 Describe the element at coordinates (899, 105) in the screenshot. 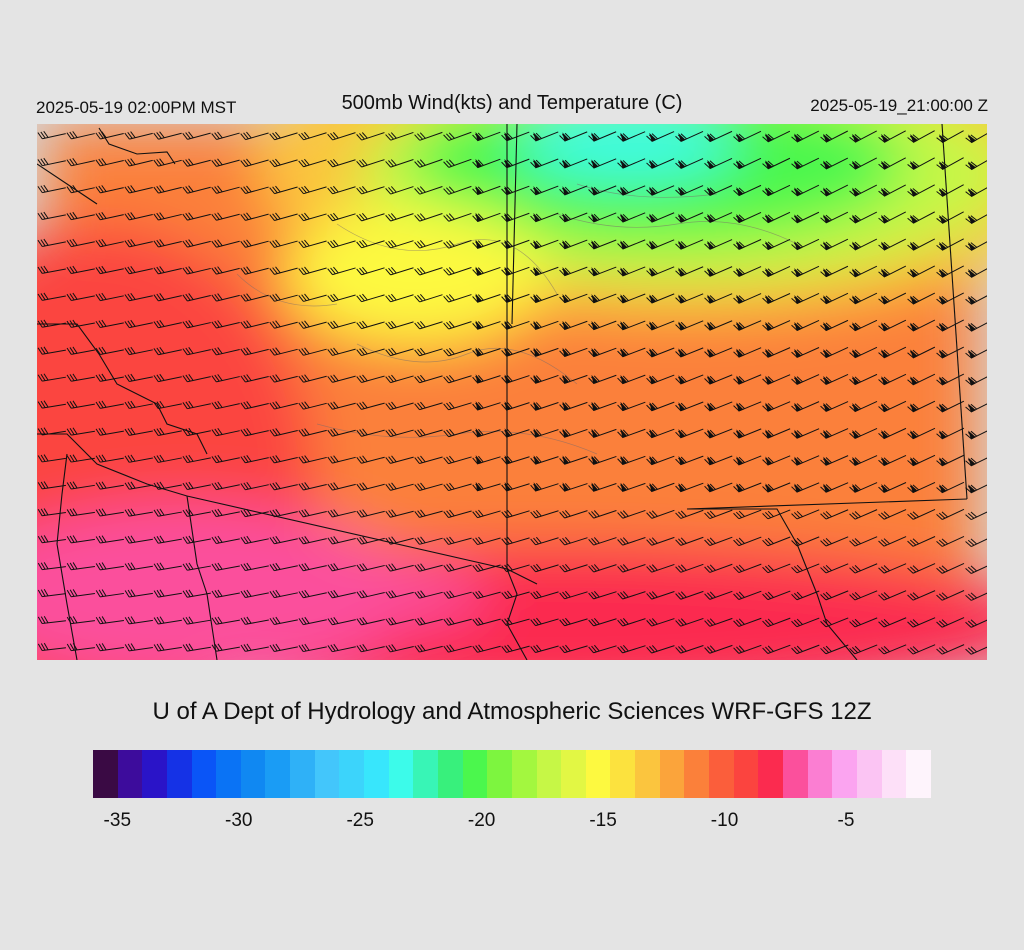

I see `valid-time-label: 2025-05-19_21:00:00 Z` at that location.